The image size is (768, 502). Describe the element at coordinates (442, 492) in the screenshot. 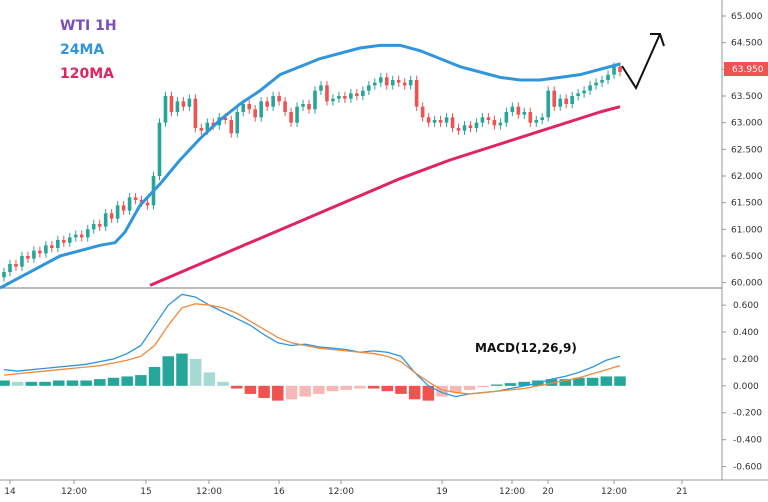

I see `time-tick-label: 19` at that location.